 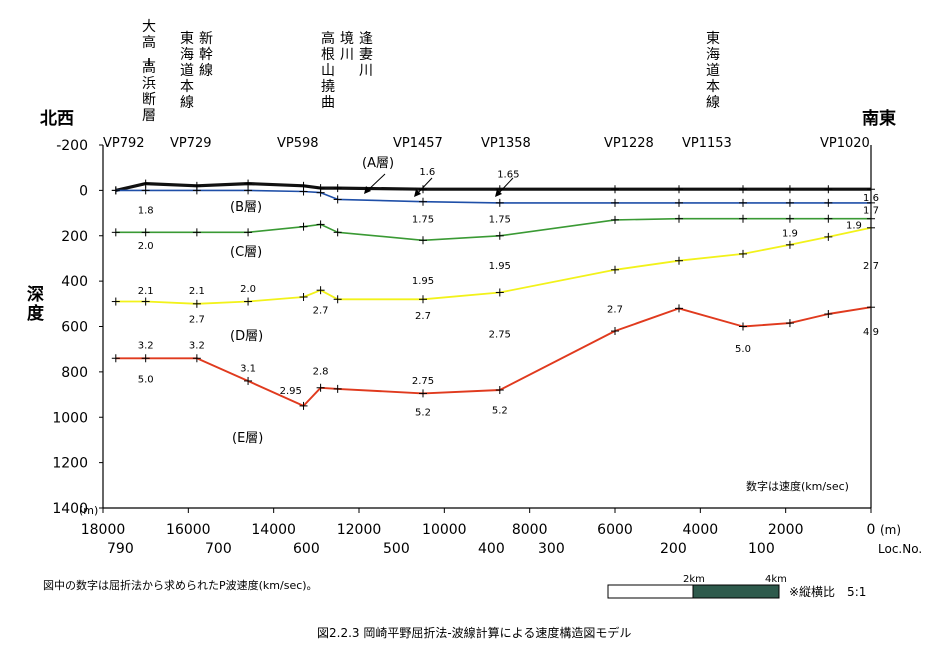 What do you see at coordinates (74, 282) in the screenshot?
I see `y-tick-label: 400` at bounding box center [74, 282].